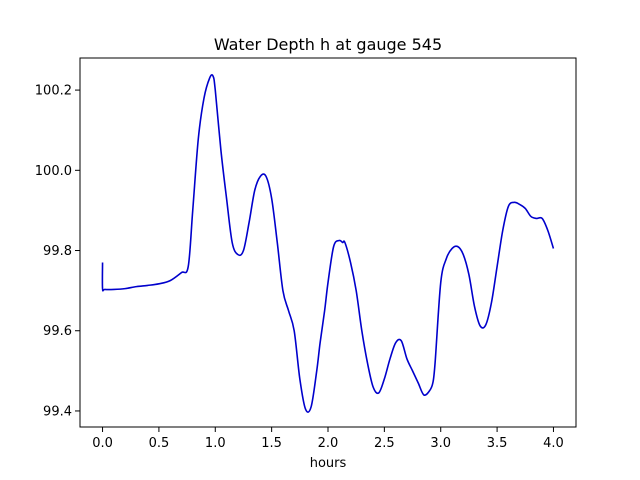  What do you see at coordinates (53, 91) in the screenshot?
I see `y-tick-label: 100.2` at bounding box center [53, 91].